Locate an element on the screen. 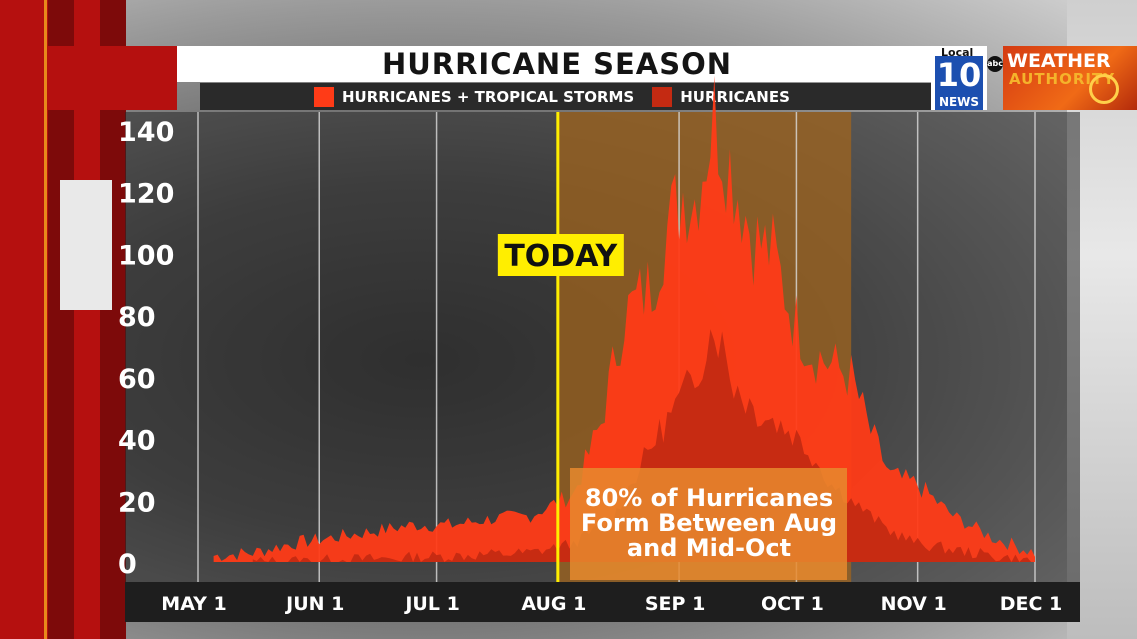  title-bar: HURRICANE SEASON is located at coordinates (557, 64).